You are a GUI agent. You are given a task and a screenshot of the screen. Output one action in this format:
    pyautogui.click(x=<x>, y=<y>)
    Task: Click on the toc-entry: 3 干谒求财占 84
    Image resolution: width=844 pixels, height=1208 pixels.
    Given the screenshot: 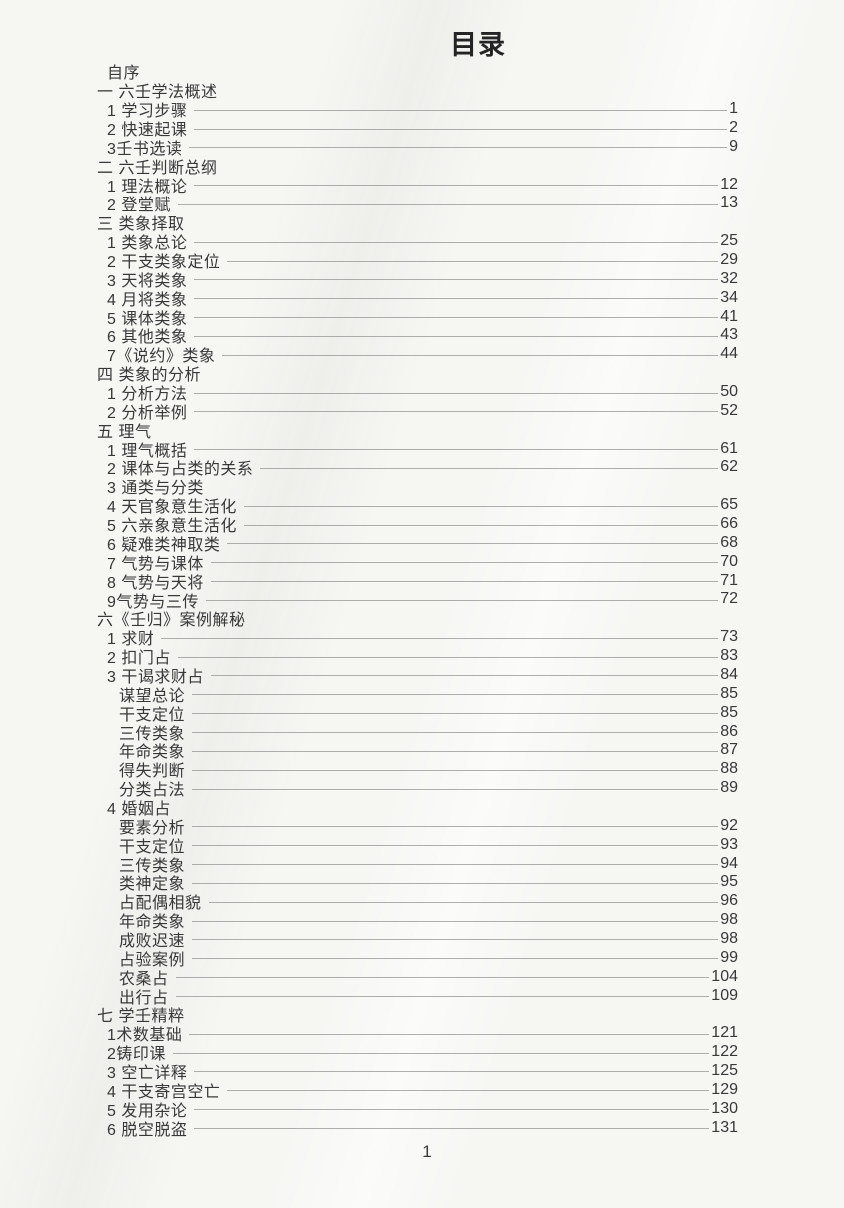 What is the action you would take?
    pyautogui.click(x=417, y=676)
    